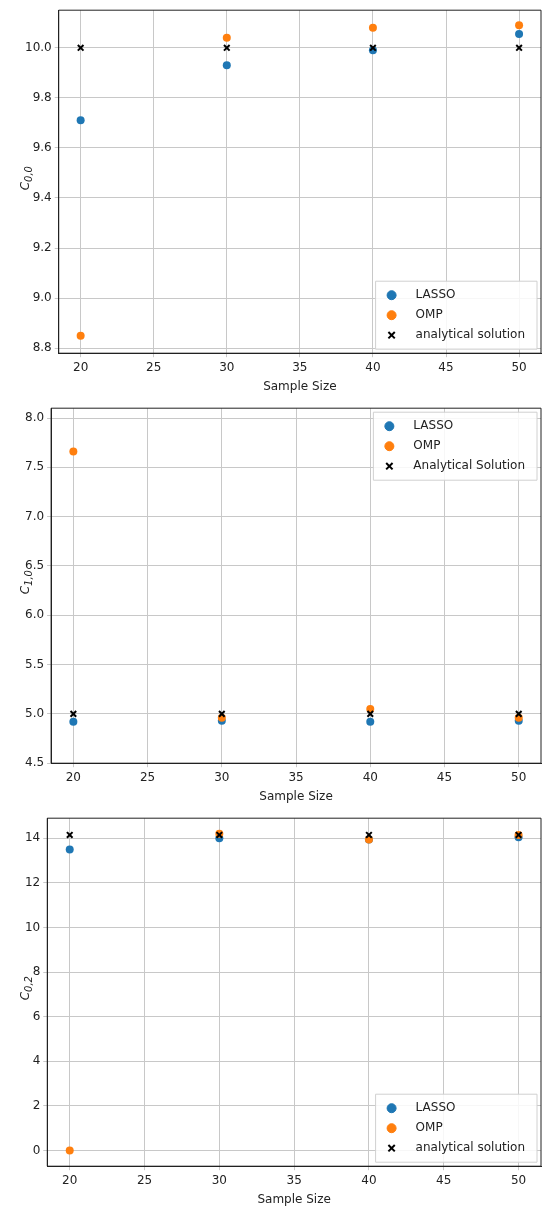 This screenshot has height=1211, width=547. I want to click on y-tick-label: 9.6, so click(42, 147).